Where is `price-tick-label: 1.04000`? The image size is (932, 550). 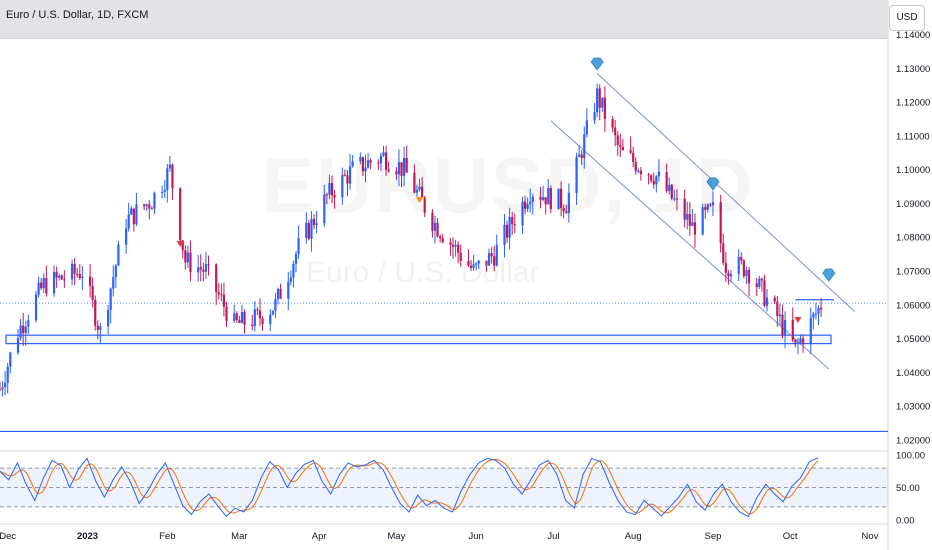 price-tick-label: 1.04000 is located at coordinates (913, 373).